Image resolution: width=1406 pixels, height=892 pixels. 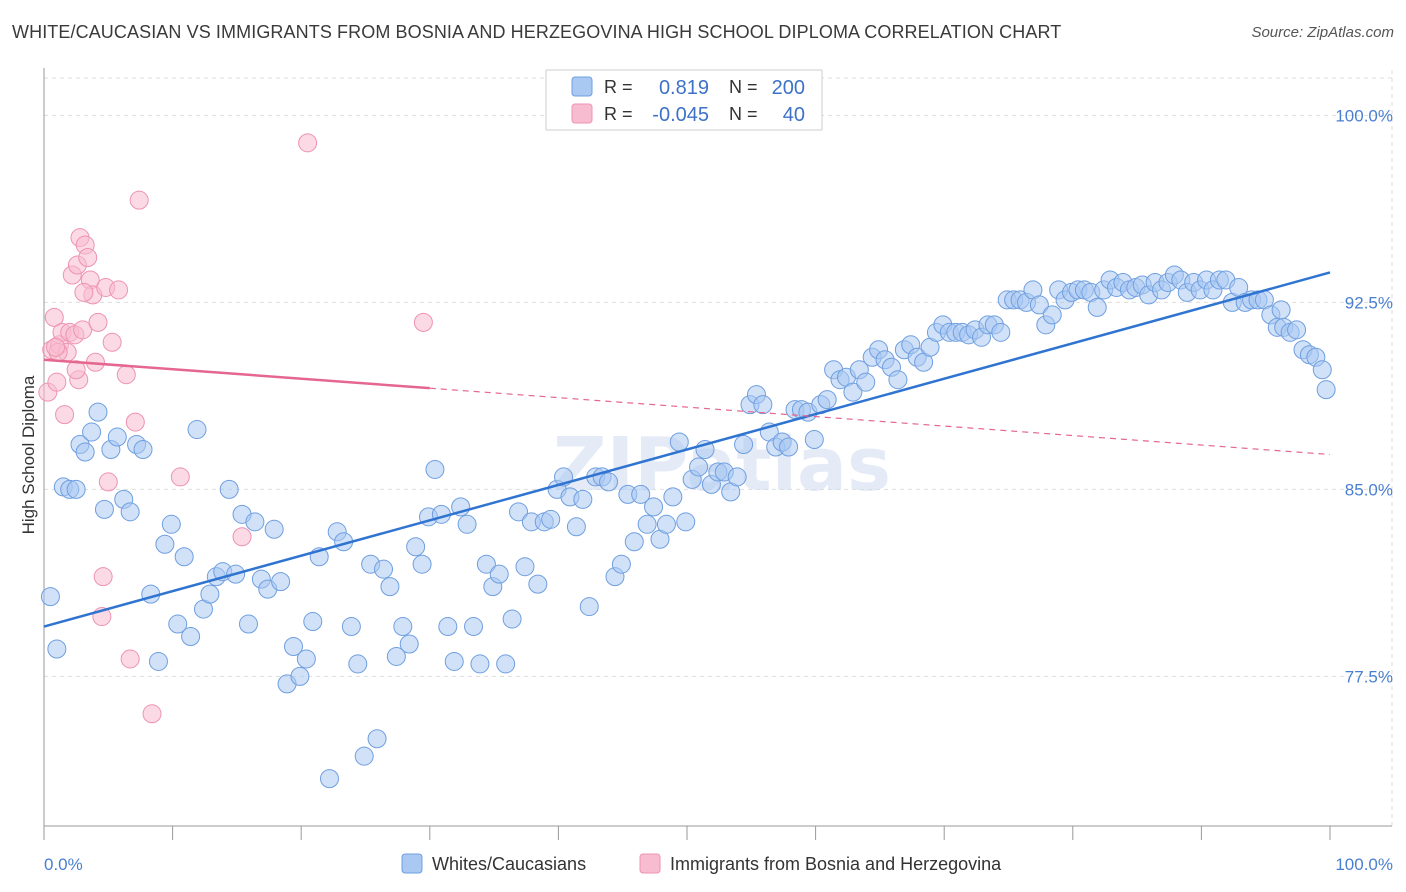 What do you see at coordinates (680, 115) in the screenshot?
I see `legend-r-value-pink: -0.045` at bounding box center [680, 115].